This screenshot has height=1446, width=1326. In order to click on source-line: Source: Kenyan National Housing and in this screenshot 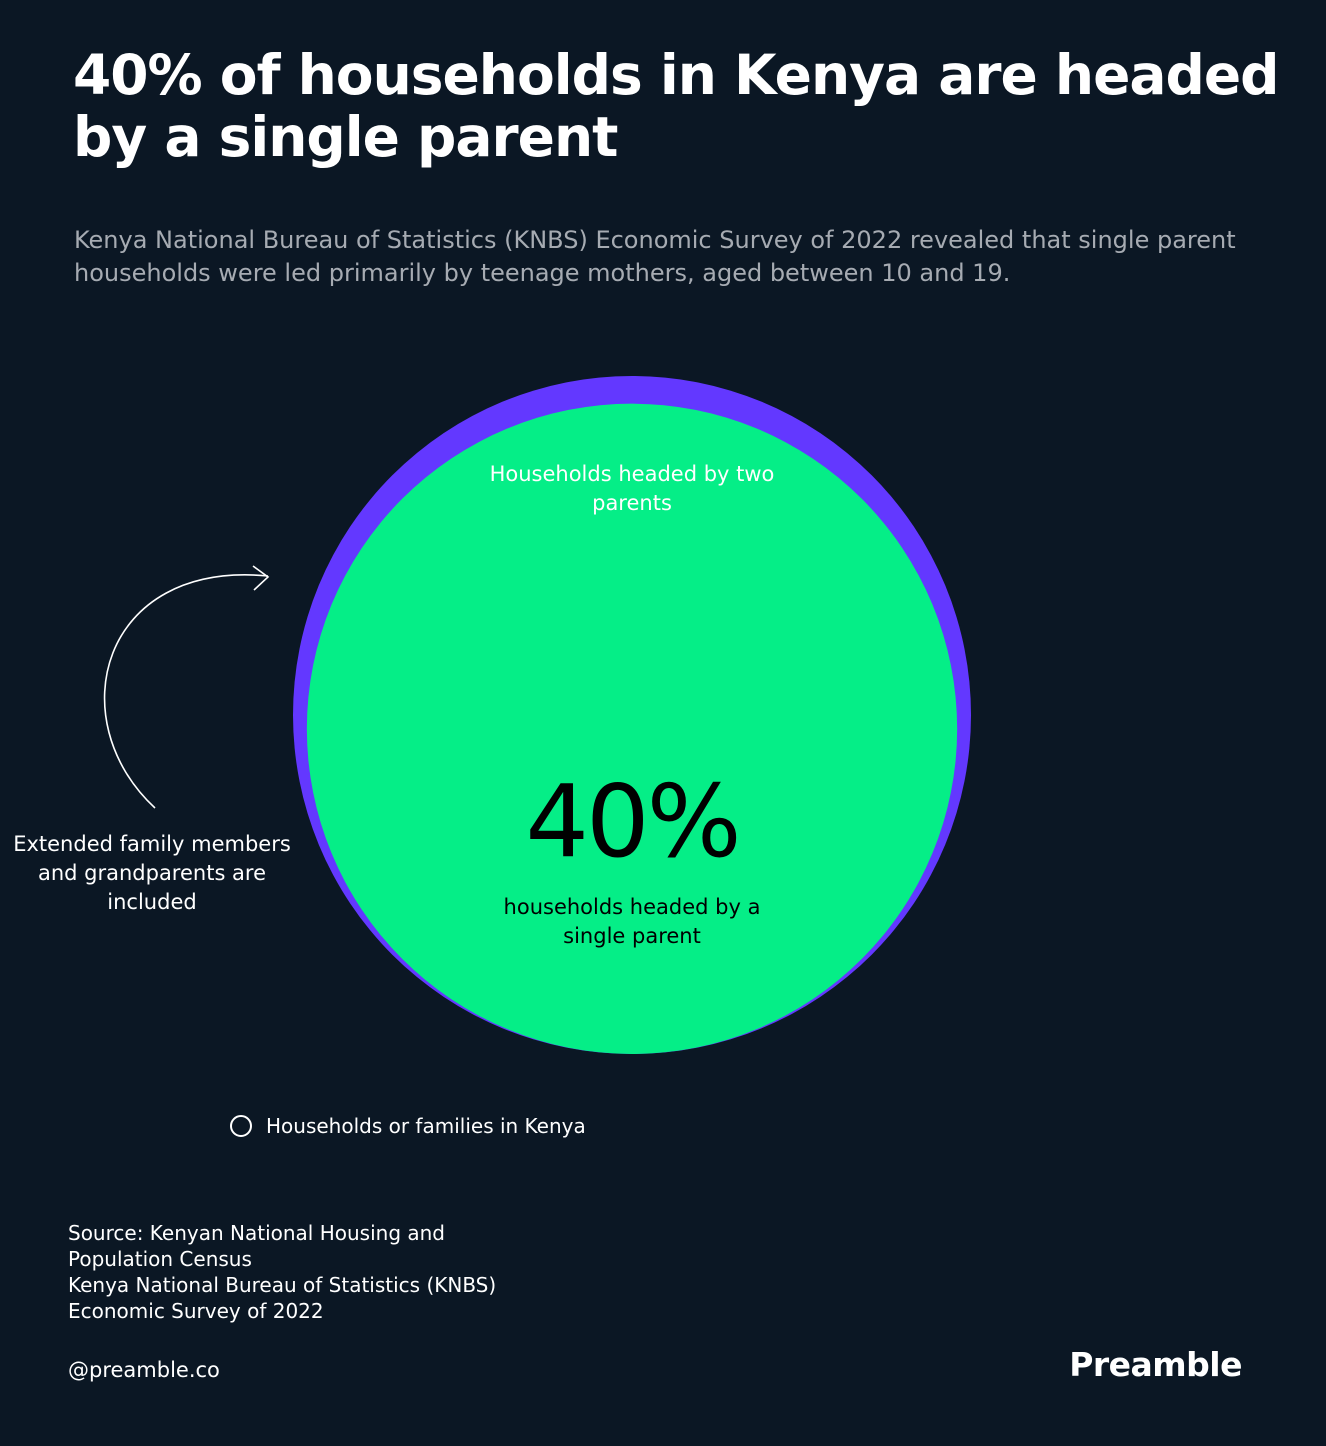, I will do `click(256, 1233)`.